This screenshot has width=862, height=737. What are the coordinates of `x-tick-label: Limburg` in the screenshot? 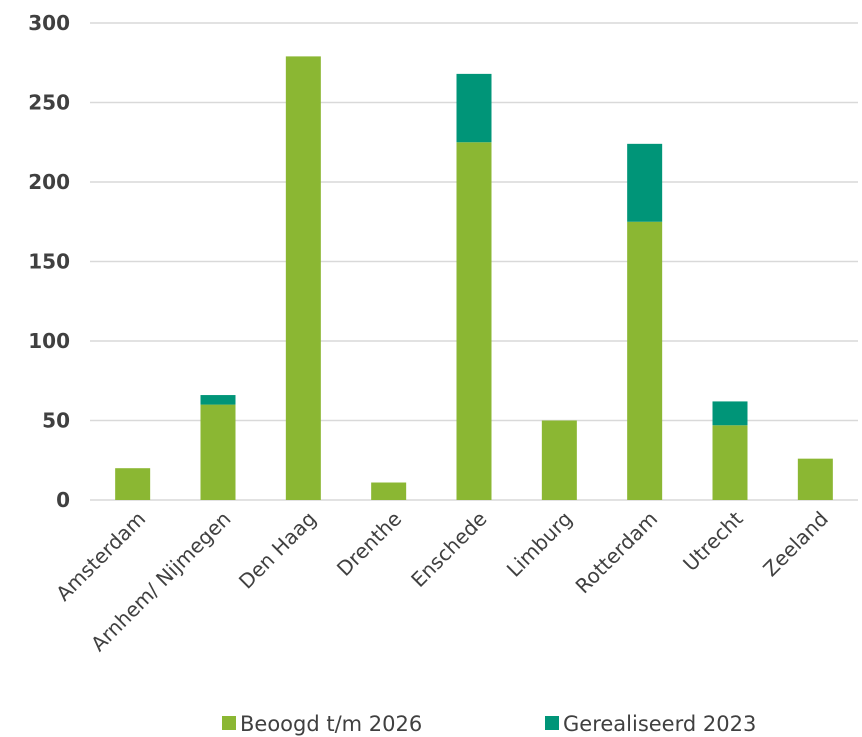 It's located at (539, 544).